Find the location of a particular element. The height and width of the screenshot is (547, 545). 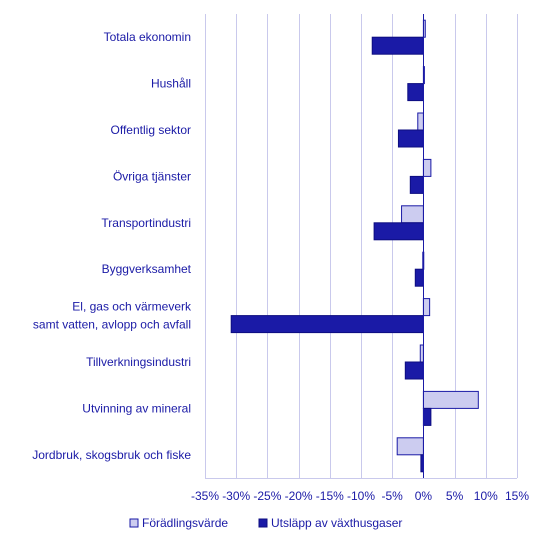

legend: Förädlingsvärde Utsläpp av växthusgaser is located at coordinates (265, 523).